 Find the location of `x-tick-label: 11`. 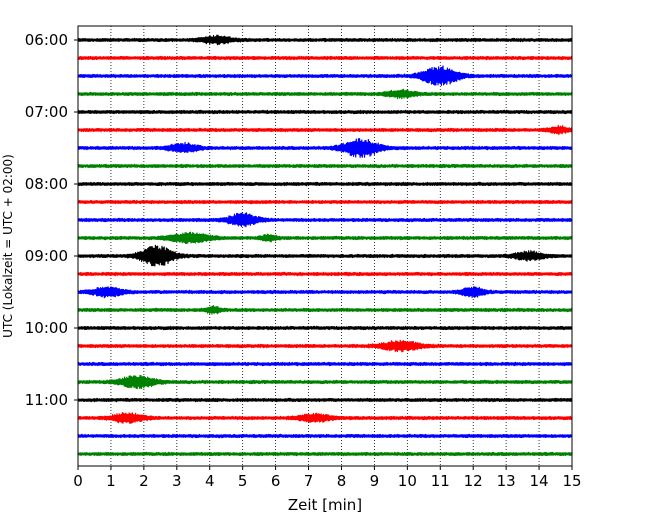

x-tick-label: 11 is located at coordinates (440, 481).